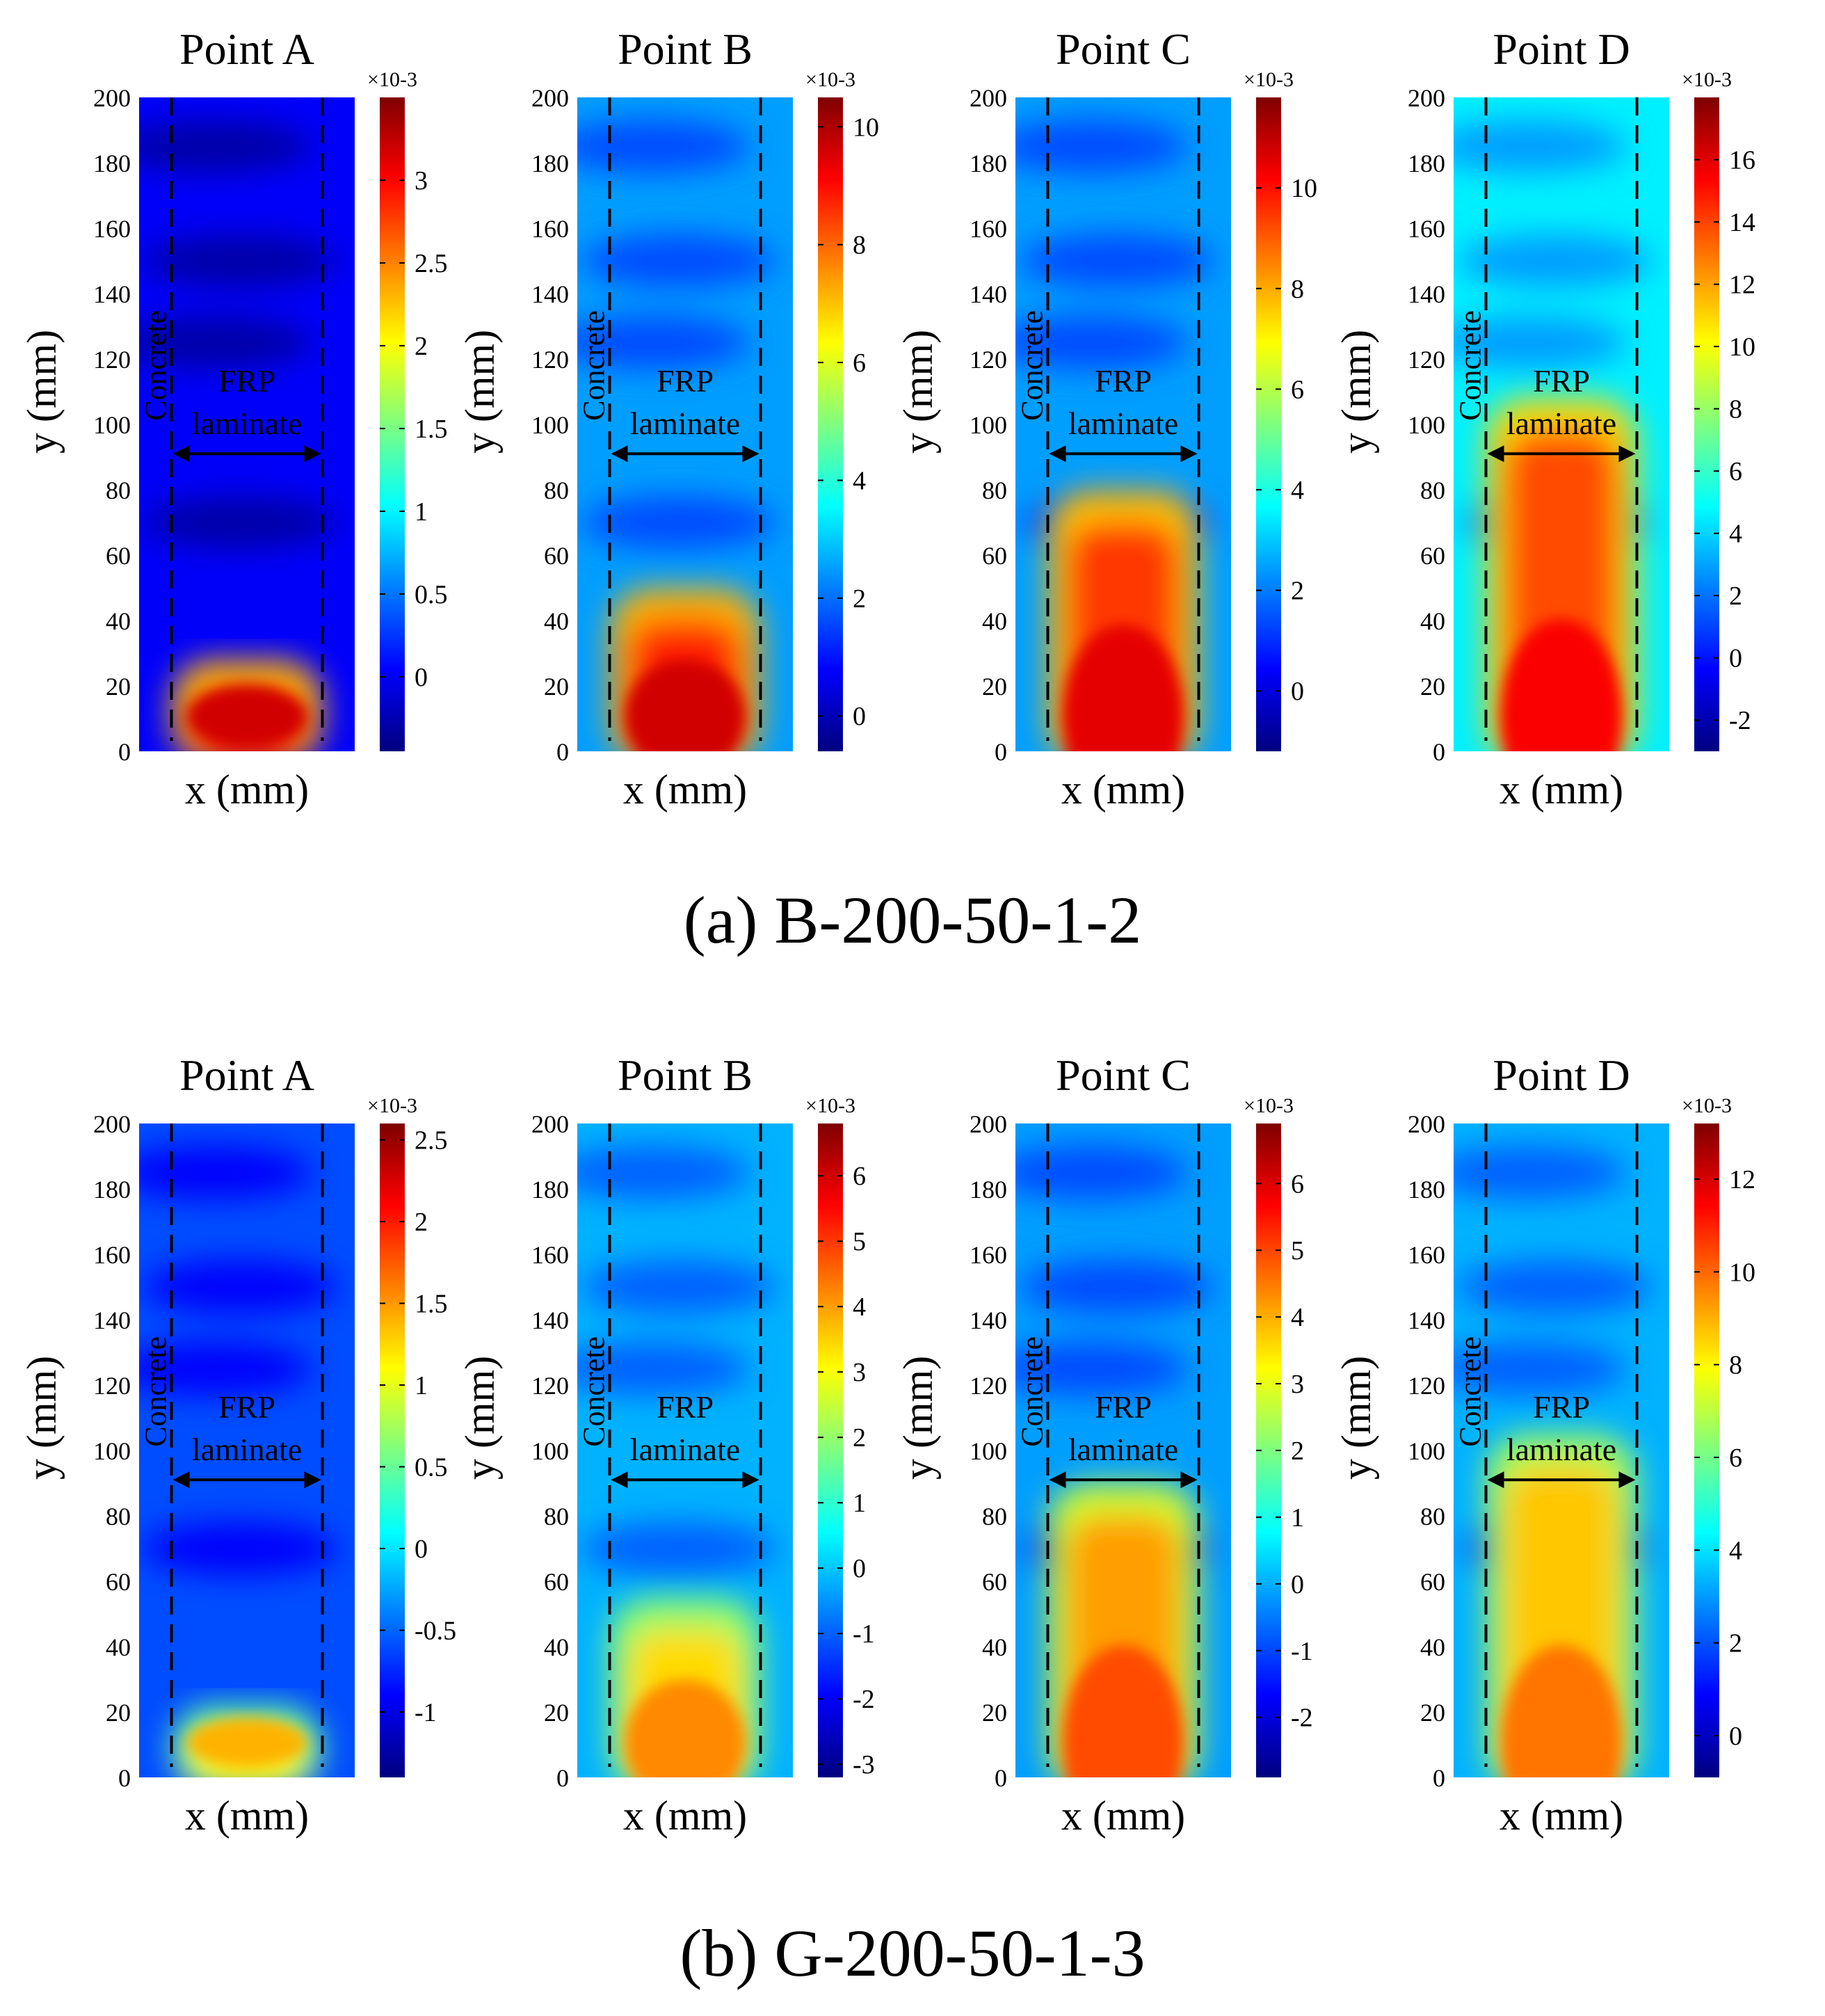 This screenshot has width=1825, height=2016. What do you see at coordinates (436, 1631) in the screenshot?
I see `colorbar-tick-label: -0.5` at bounding box center [436, 1631].